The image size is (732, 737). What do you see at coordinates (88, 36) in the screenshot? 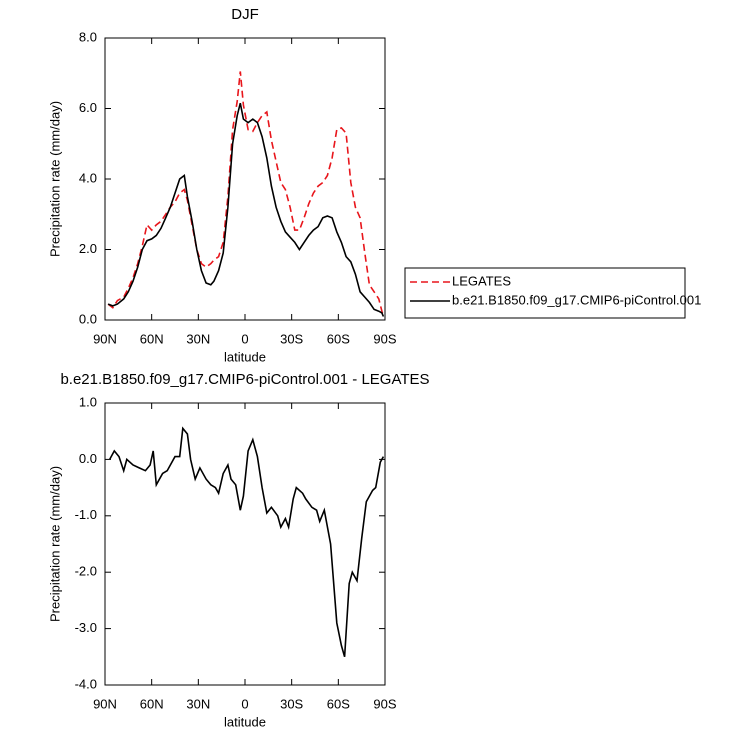
I see `y-tick-label: 8.0` at bounding box center [88, 36].